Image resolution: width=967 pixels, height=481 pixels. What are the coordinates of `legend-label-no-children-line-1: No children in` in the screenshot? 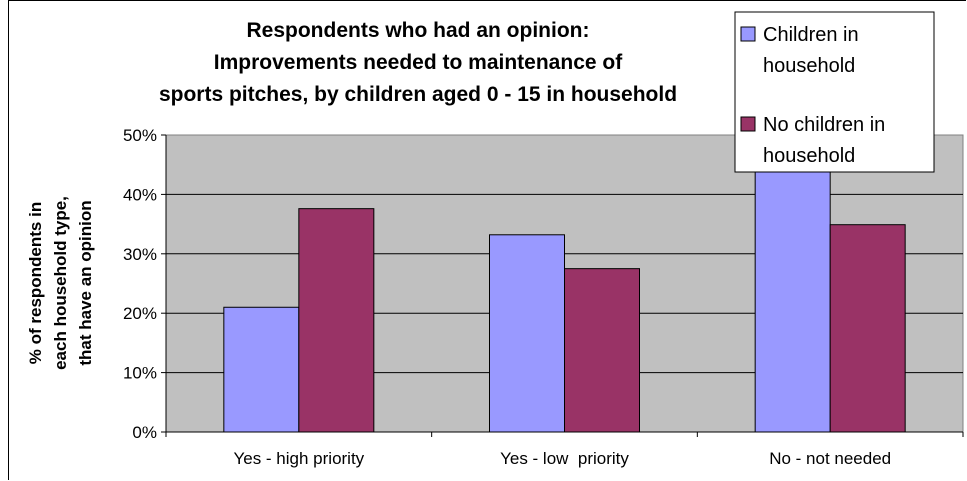 It's located at (824, 125).